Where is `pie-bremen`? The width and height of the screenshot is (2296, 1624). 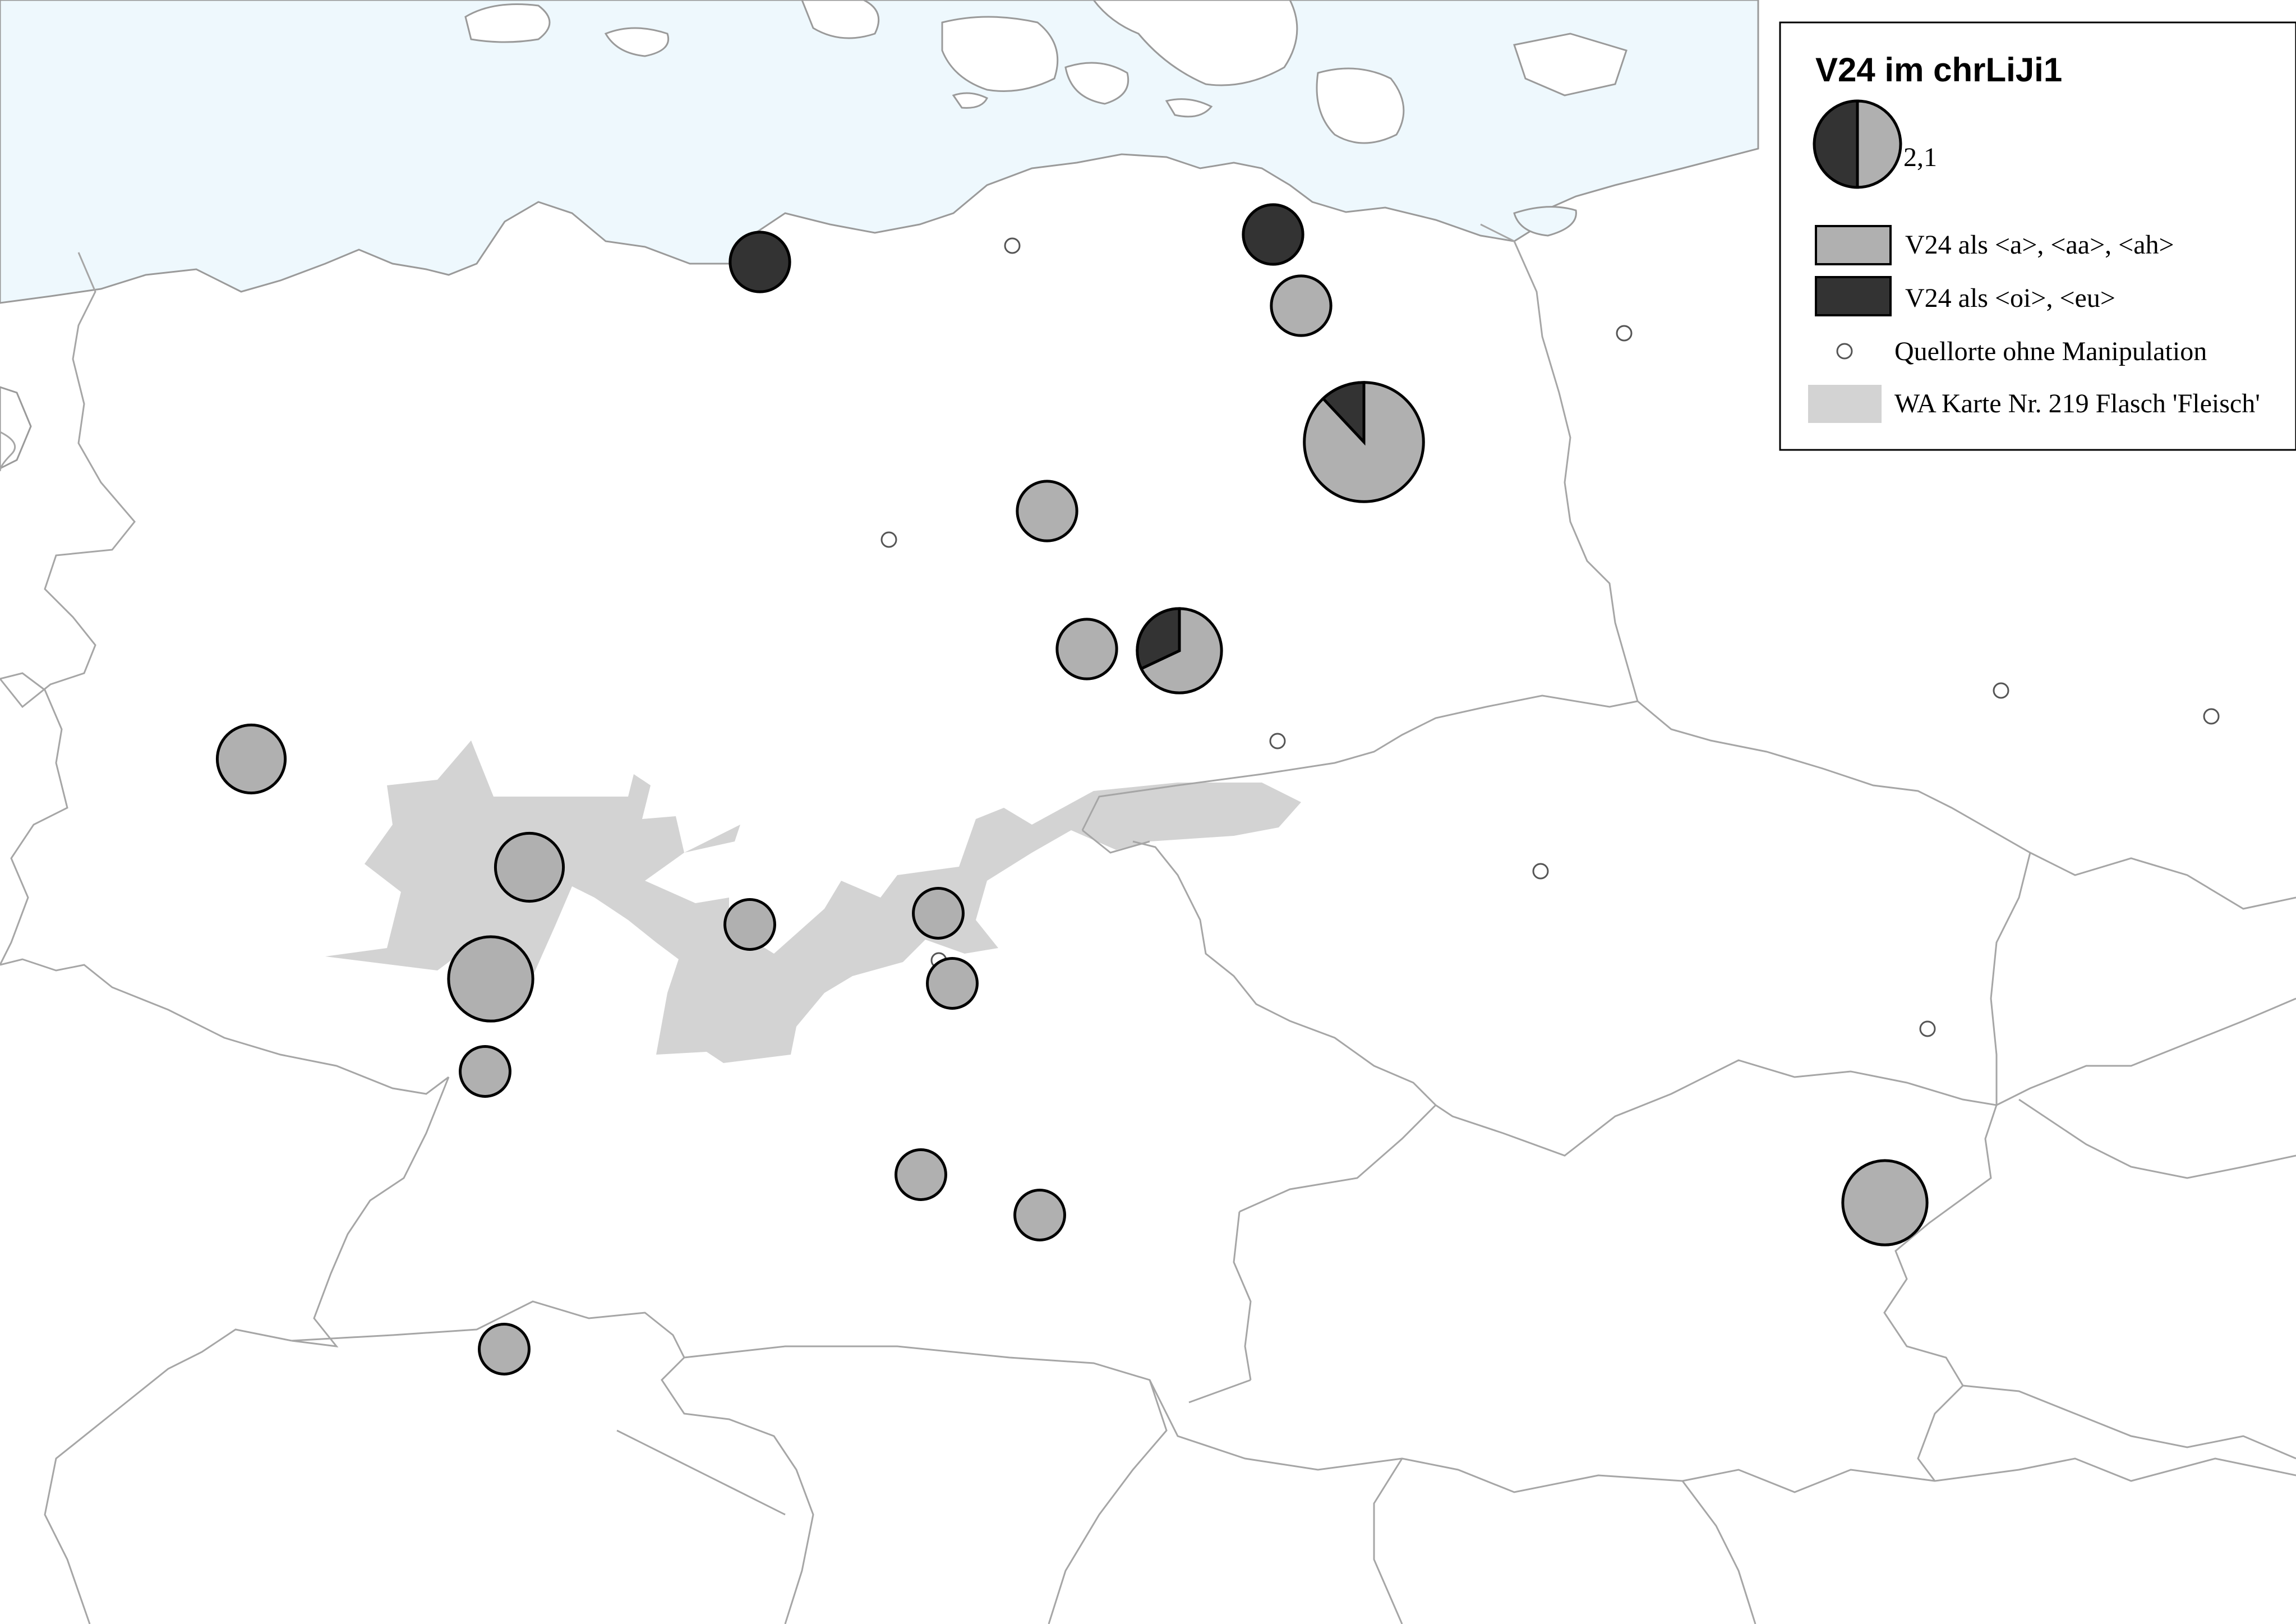 pie-bremen is located at coordinates (760, 262).